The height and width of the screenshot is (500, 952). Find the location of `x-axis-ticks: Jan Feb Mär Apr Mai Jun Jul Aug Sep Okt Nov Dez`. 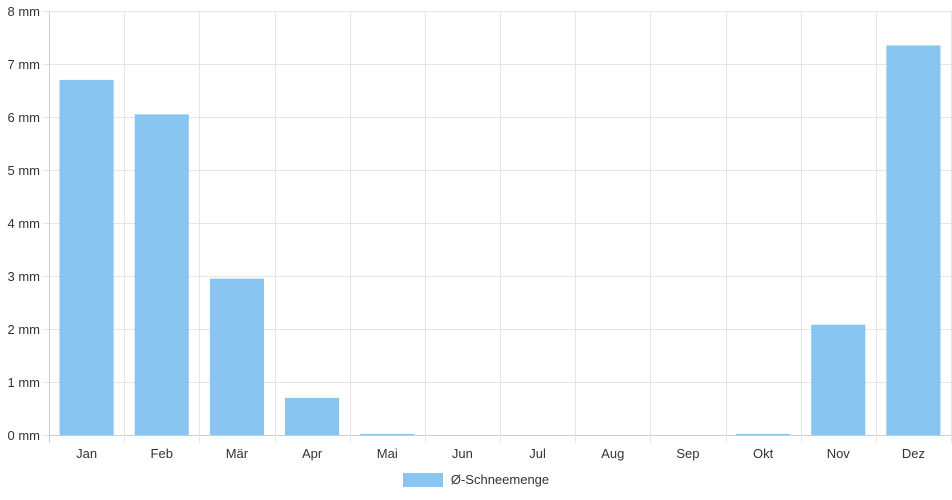

x-axis-ticks: Jan Feb Mär Apr Mai Jun Jul Aug Sep Okt Nov Dez is located at coordinates (500, 453).